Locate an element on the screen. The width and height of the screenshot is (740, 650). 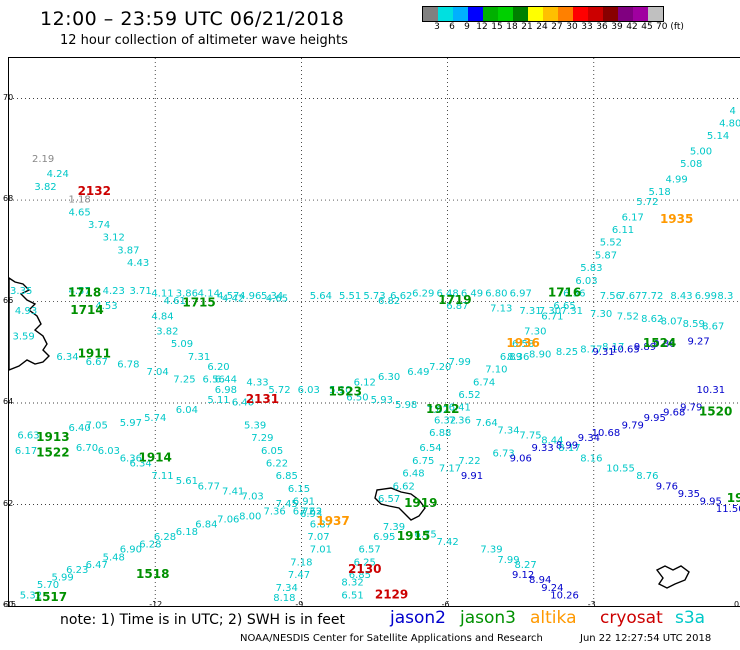
wave-height-value: 6.82 is located at coordinates (389, 301).